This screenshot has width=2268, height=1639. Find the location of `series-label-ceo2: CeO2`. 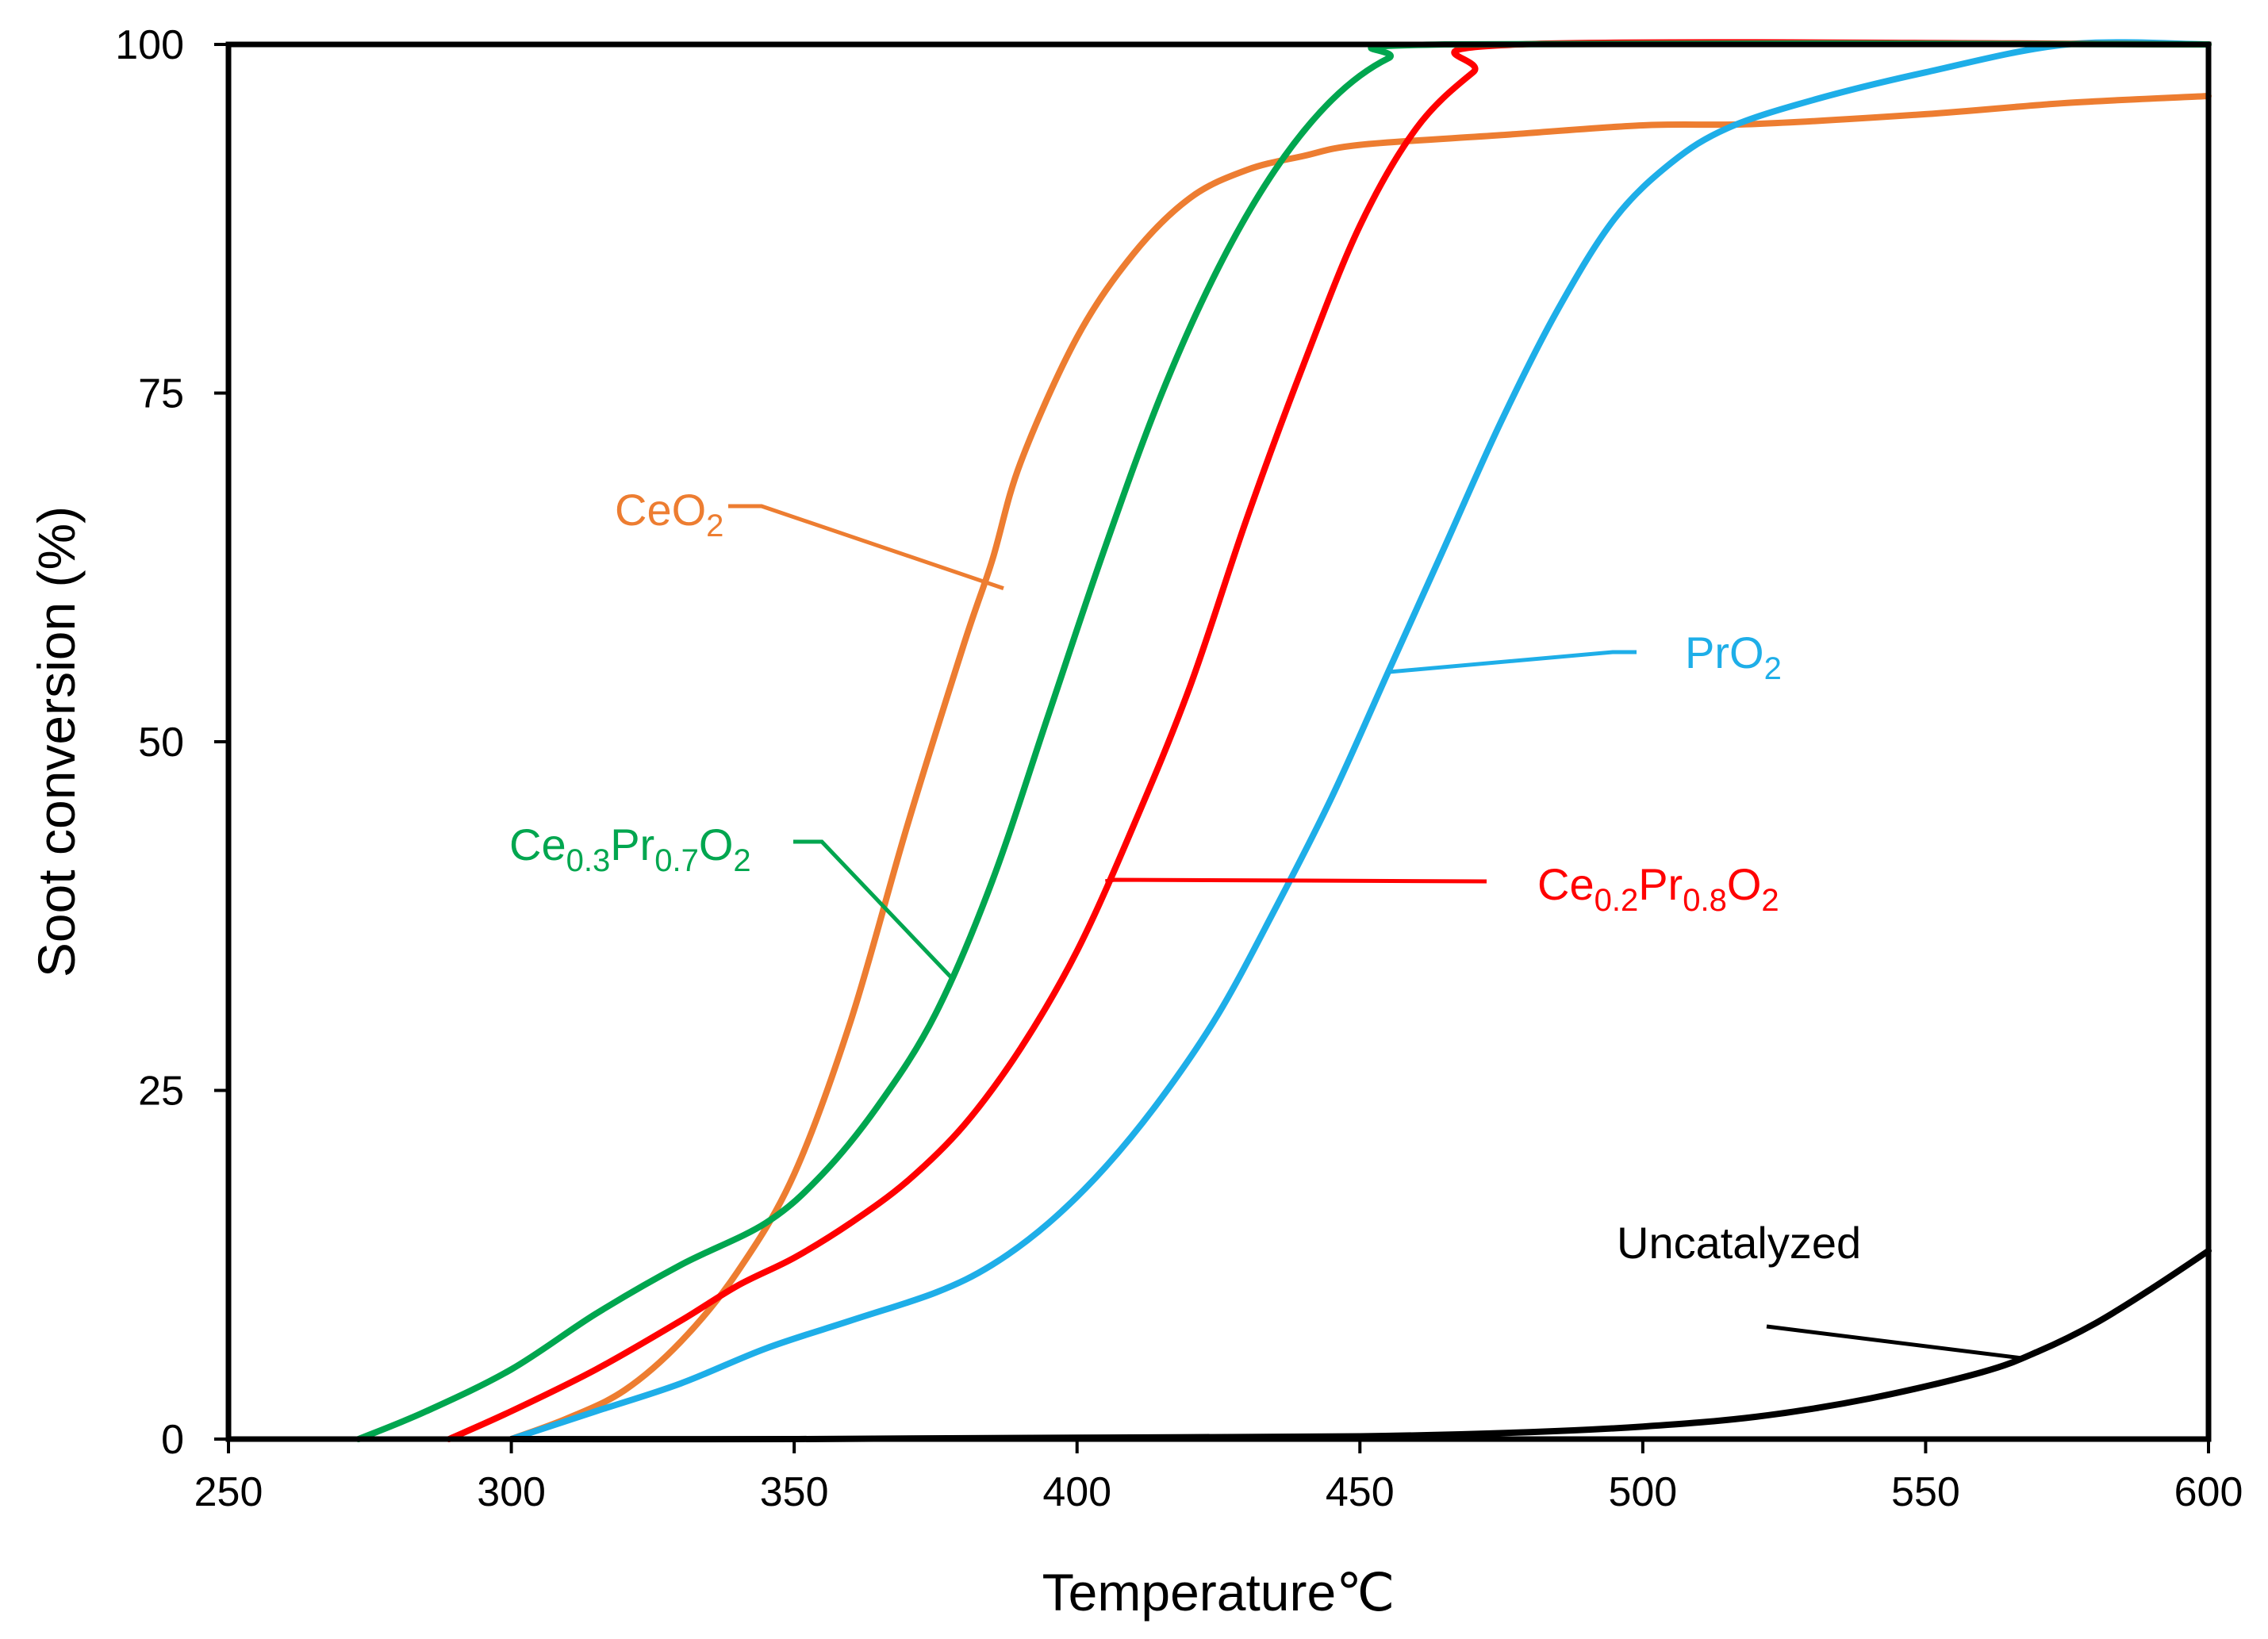

series-label-ceo2: CeO2 is located at coordinates (669, 514).